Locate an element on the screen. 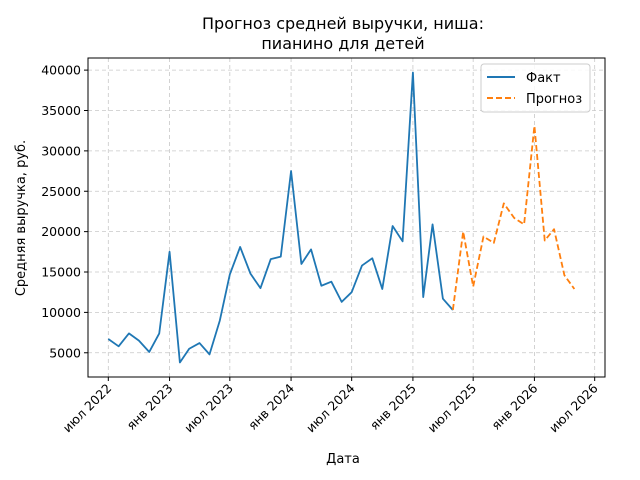 The height and width of the screenshot is (480, 640). series-line-forecast is located at coordinates (513, 217).